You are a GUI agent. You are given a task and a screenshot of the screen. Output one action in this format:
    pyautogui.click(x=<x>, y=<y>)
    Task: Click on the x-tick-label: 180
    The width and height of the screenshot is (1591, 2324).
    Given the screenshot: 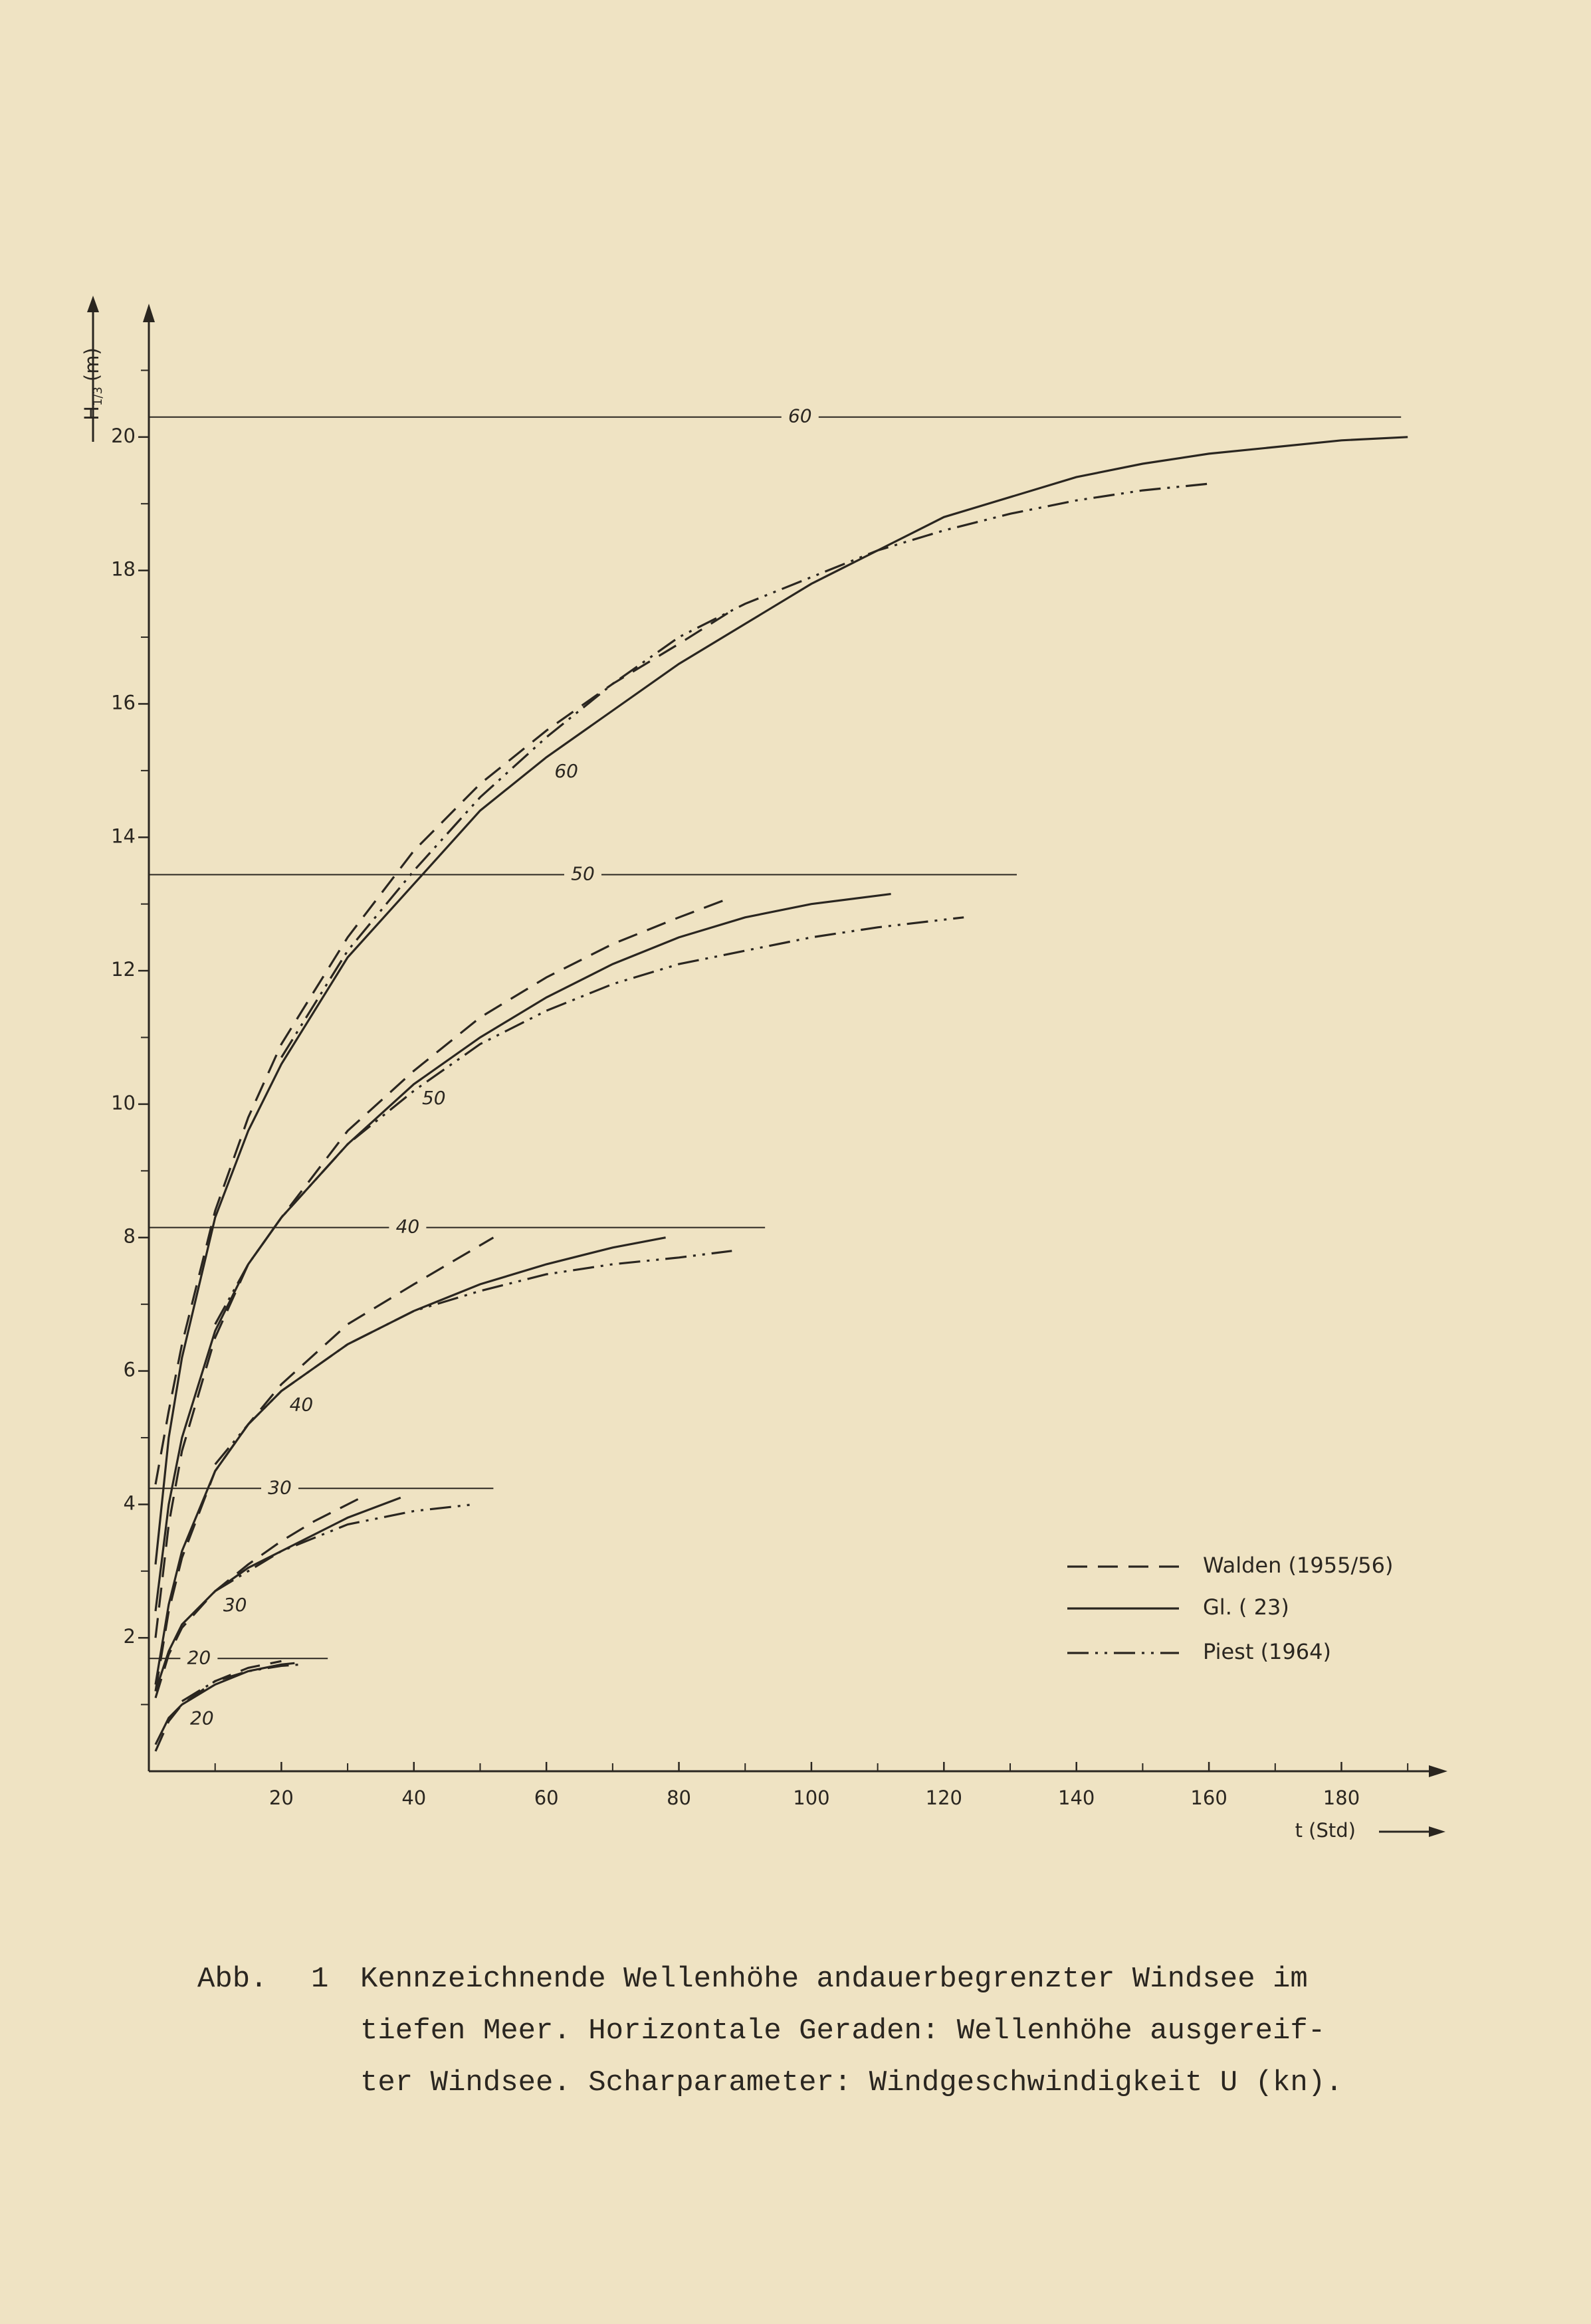 What is the action you would take?
    pyautogui.click(x=1341, y=1798)
    